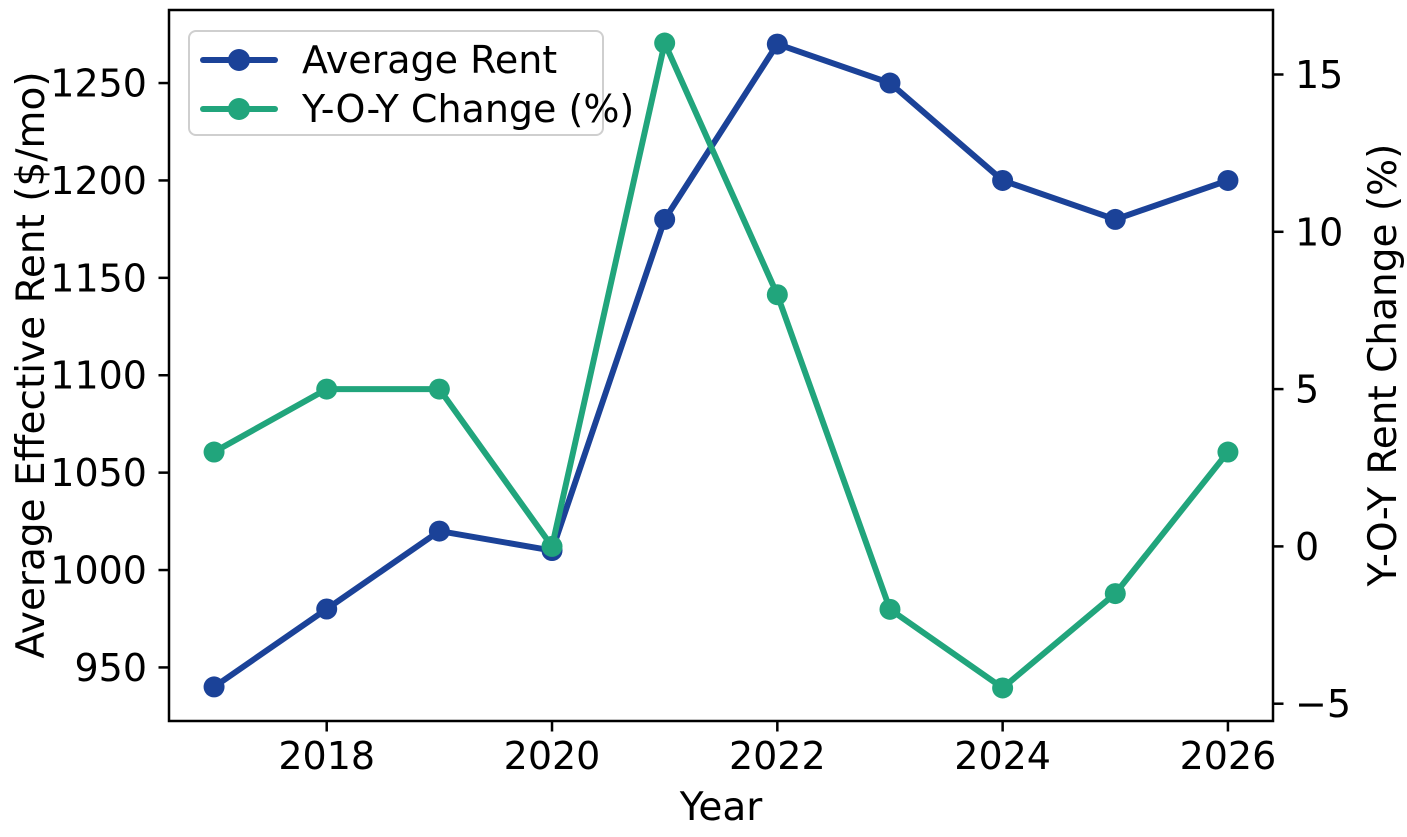 The image size is (1407, 837). I want to click on x-tick-label: 2020, so click(552, 756).